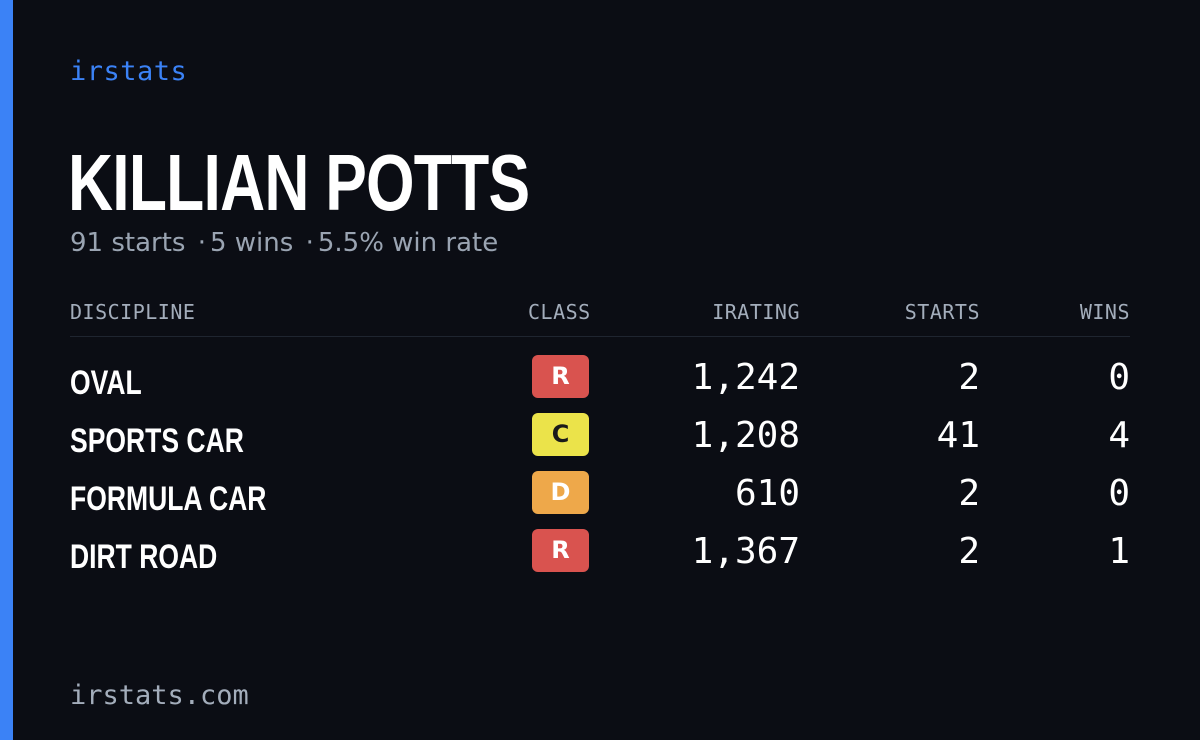  What do you see at coordinates (600, 558) in the screenshot?
I see `table-row: DIRT ROAD R 1,367 2 1` at bounding box center [600, 558].